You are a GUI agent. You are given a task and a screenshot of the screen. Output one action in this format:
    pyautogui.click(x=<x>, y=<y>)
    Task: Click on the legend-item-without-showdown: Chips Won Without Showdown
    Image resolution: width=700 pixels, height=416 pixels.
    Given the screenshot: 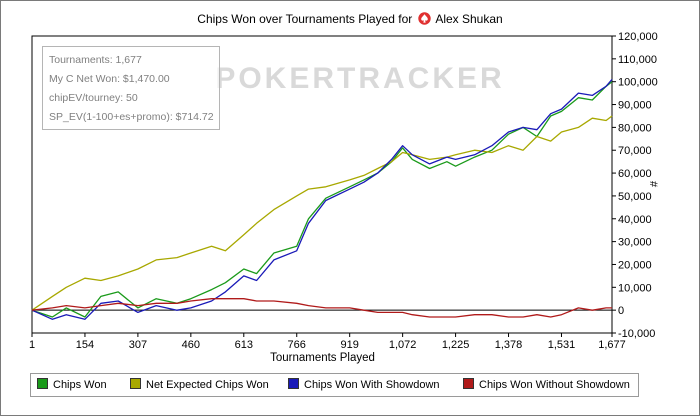 What is the action you would take?
    pyautogui.click(x=546, y=384)
    